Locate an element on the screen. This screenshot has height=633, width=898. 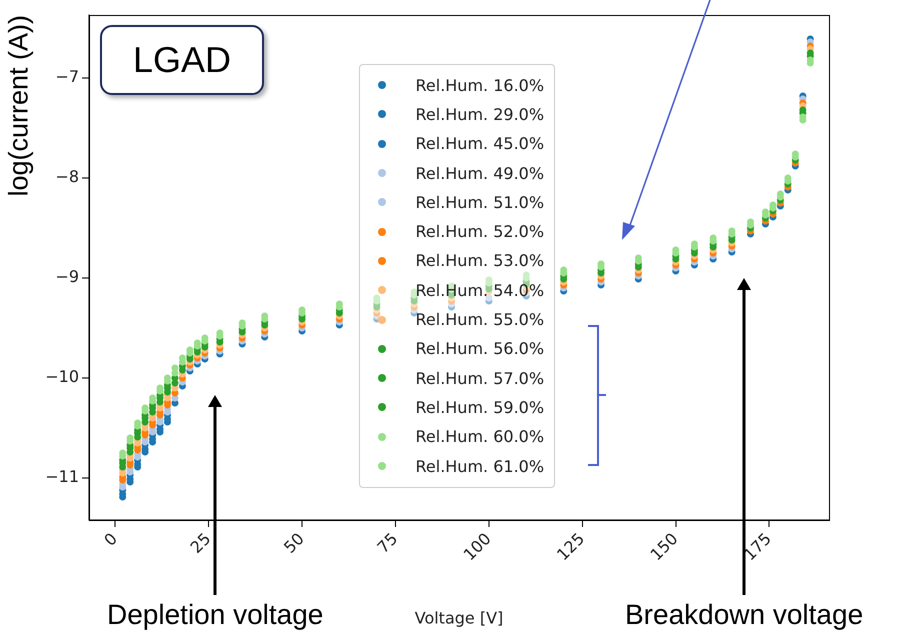
text: Breakdown voltage is located at coordinates (744, 615).